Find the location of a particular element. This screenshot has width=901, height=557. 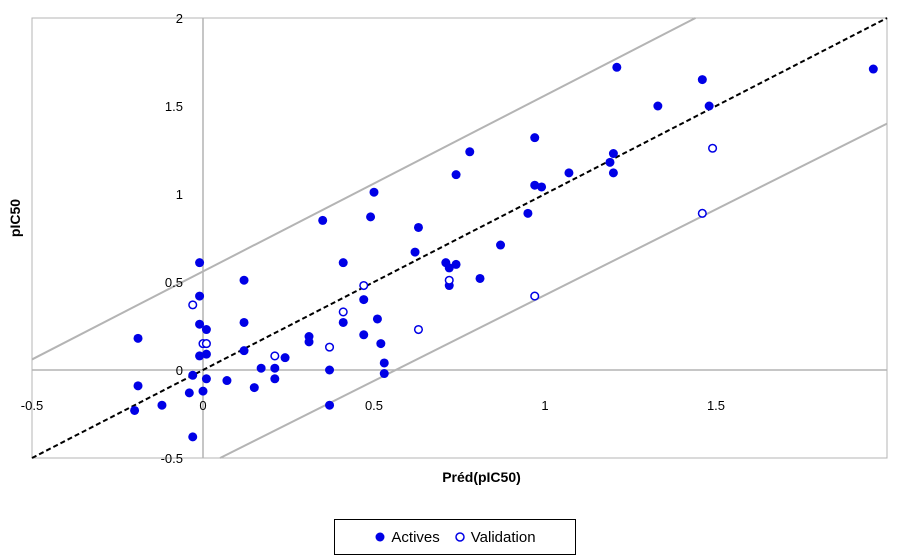

legend: Actives Validation is located at coordinates (455, 537).